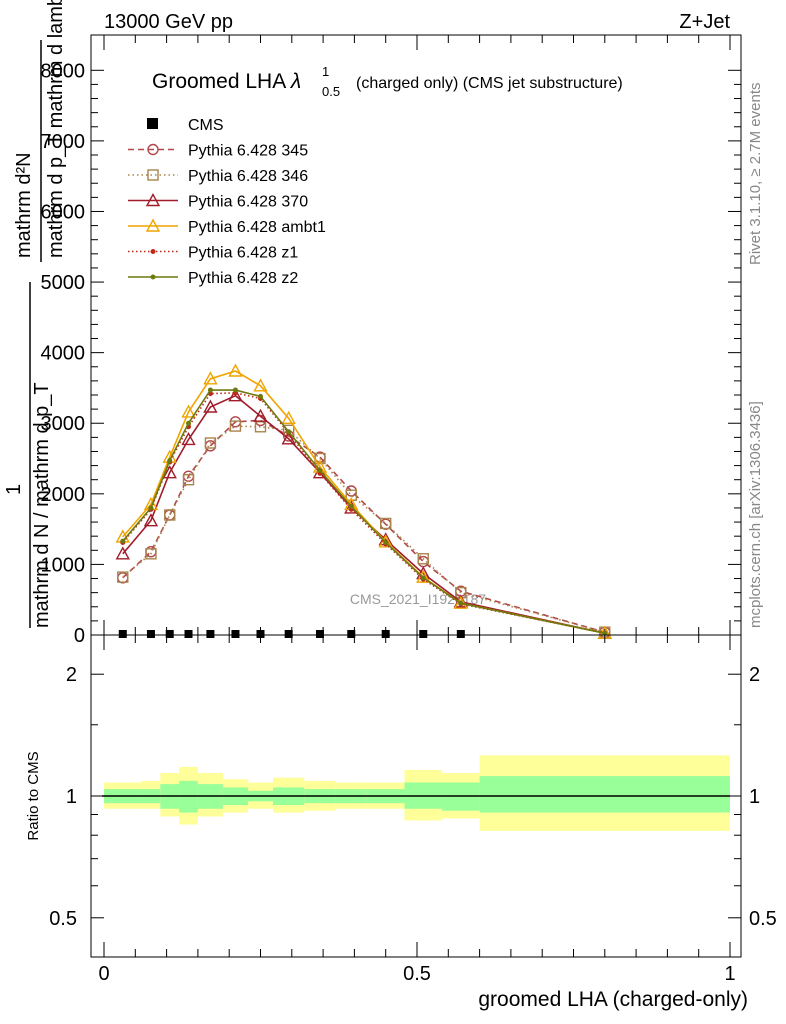 The image size is (786, 1024). What do you see at coordinates (63, 212) in the screenshot?
I see `y-tick-label: 6000` at bounding box center [63, 212].